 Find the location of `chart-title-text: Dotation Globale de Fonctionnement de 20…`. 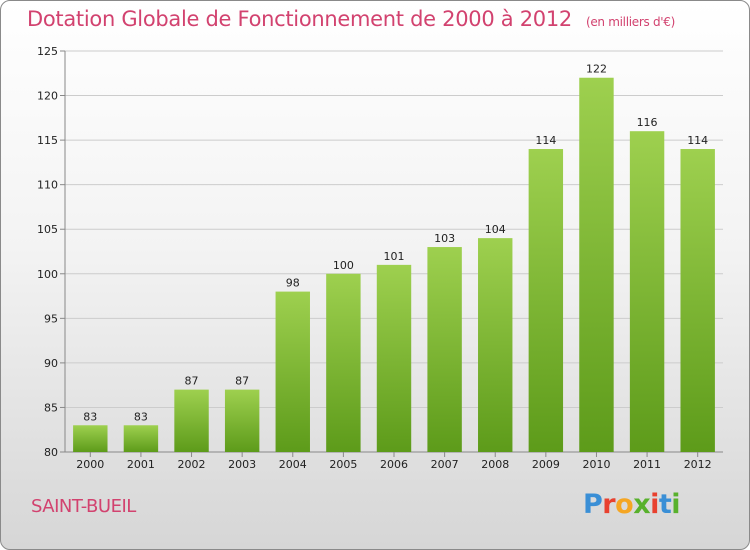

chart-title-text: Dotation Globale de Fonctionnement de 20… is located at coordinates (299, 19).